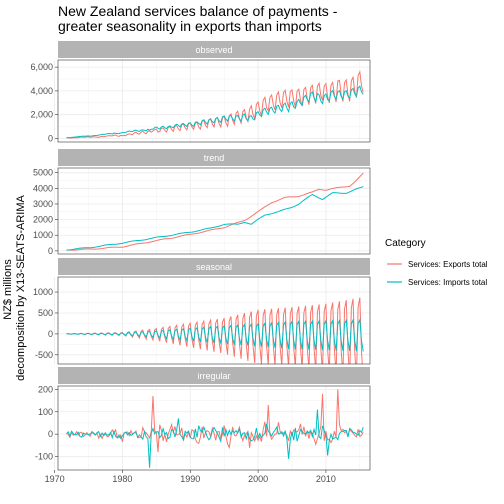 Image resolution: width=504 pixels, height=504 pixels. What do you see at coordinates (258, 479) in the screenshot?
I see `x-tick-label: 2000` at bounding box center [258, 479].